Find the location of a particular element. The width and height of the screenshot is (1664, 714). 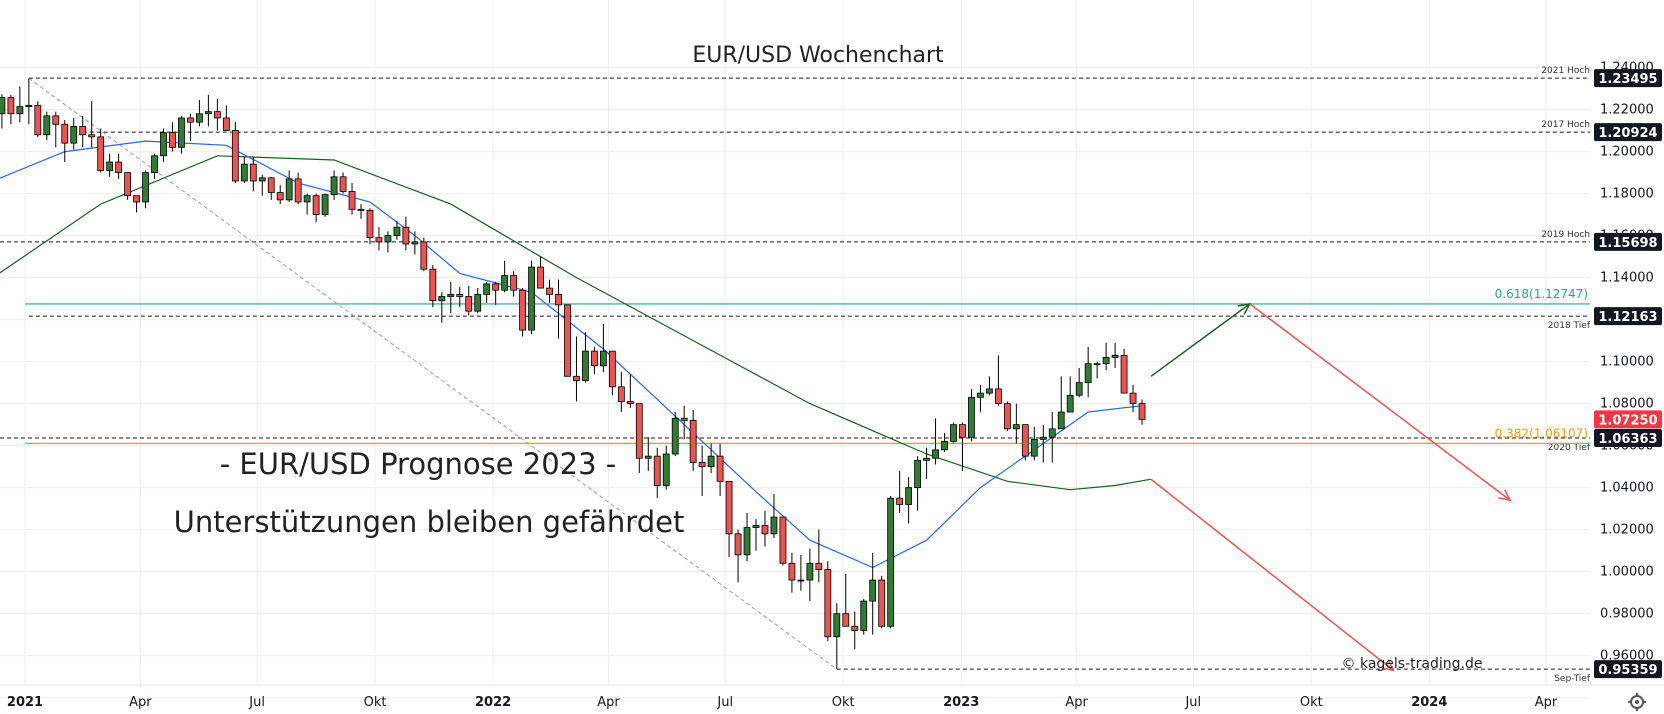

level-name: 2018 Tief is located at coordinates (1569, 326).